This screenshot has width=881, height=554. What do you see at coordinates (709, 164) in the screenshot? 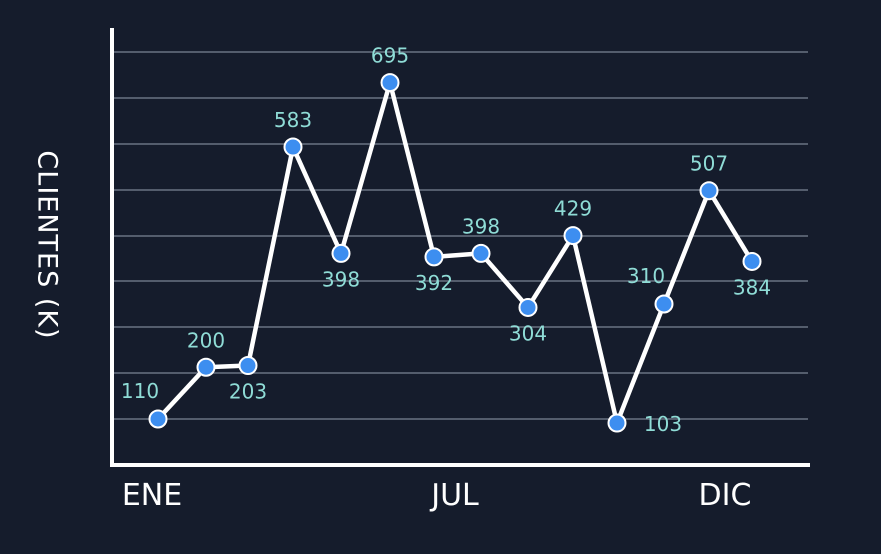
I see `data-label: 507` at bounding box center [709, 164].